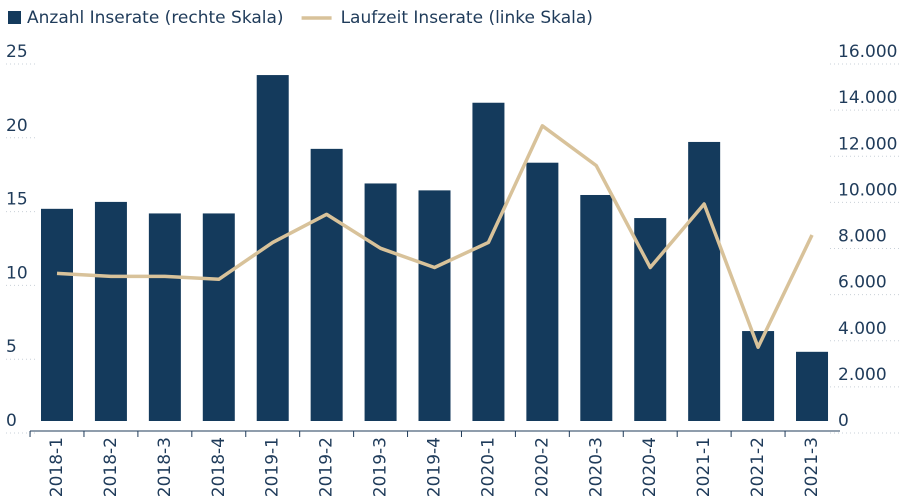 This screenshot has height=503, width=910. I want to click on x-tick-label: 2018-2, so click(111, 467).